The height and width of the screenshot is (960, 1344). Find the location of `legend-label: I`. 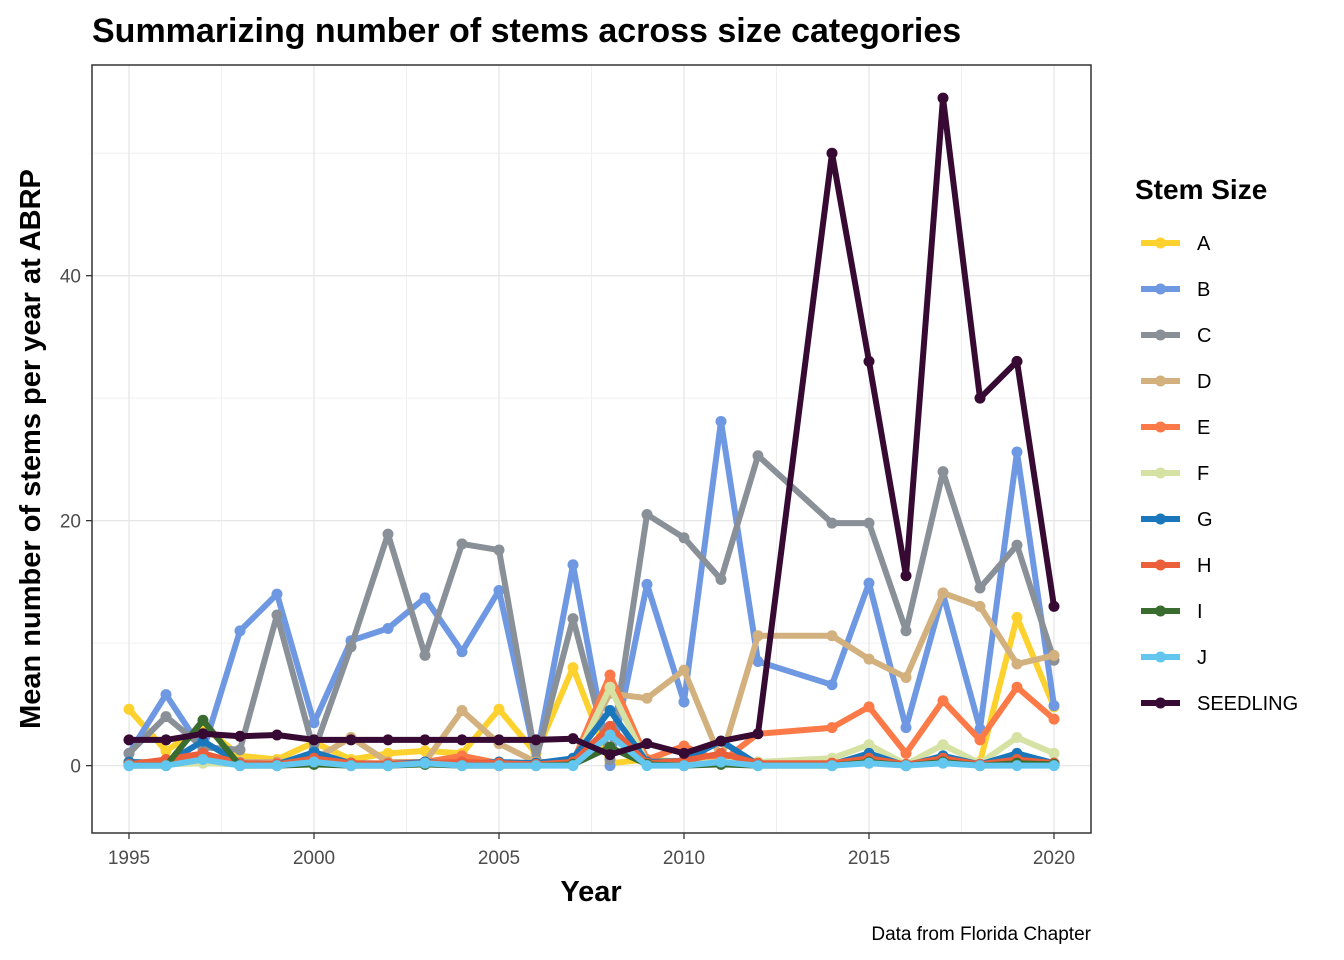

legend-label: I is located at coordinates (1200, 612).